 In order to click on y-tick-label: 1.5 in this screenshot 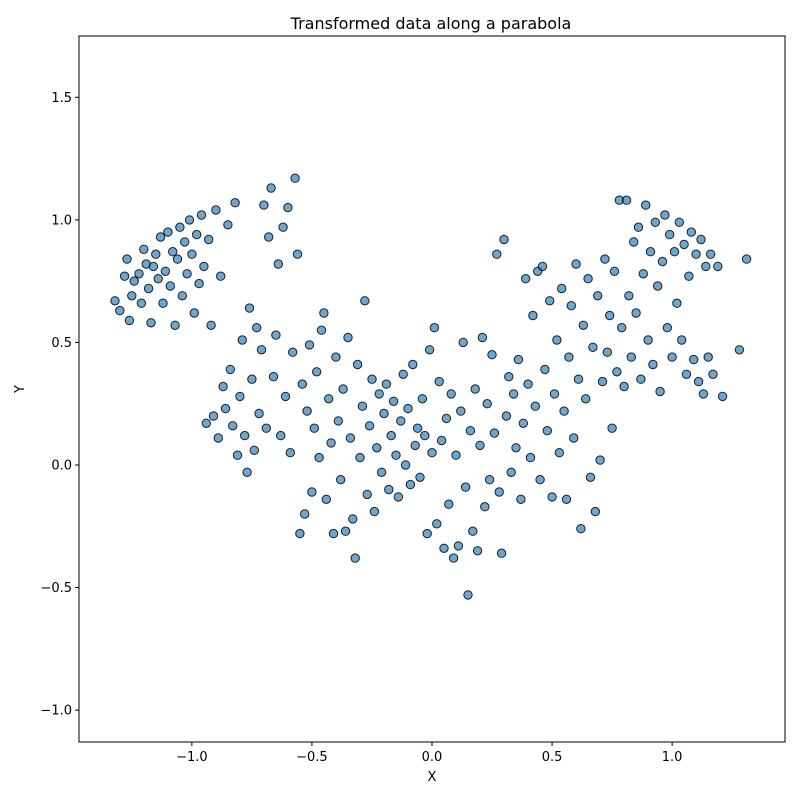, I will do `click(61, 98)`.